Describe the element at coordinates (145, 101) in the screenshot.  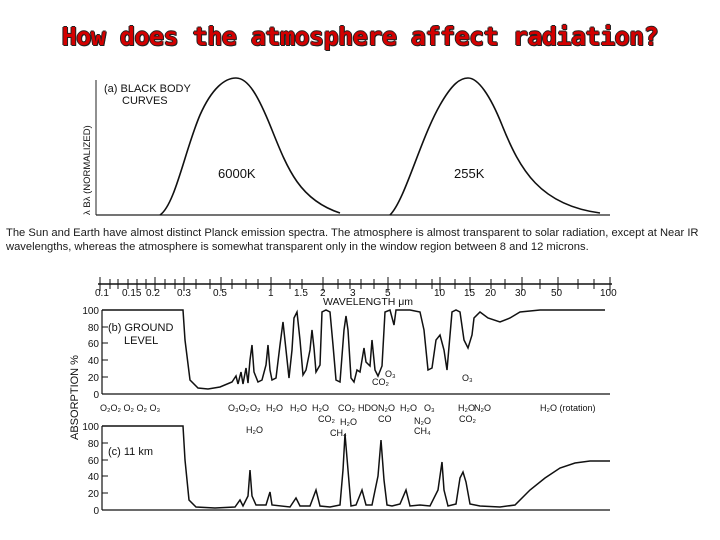
I see `panel-a-label-2: CURVES` at that location.